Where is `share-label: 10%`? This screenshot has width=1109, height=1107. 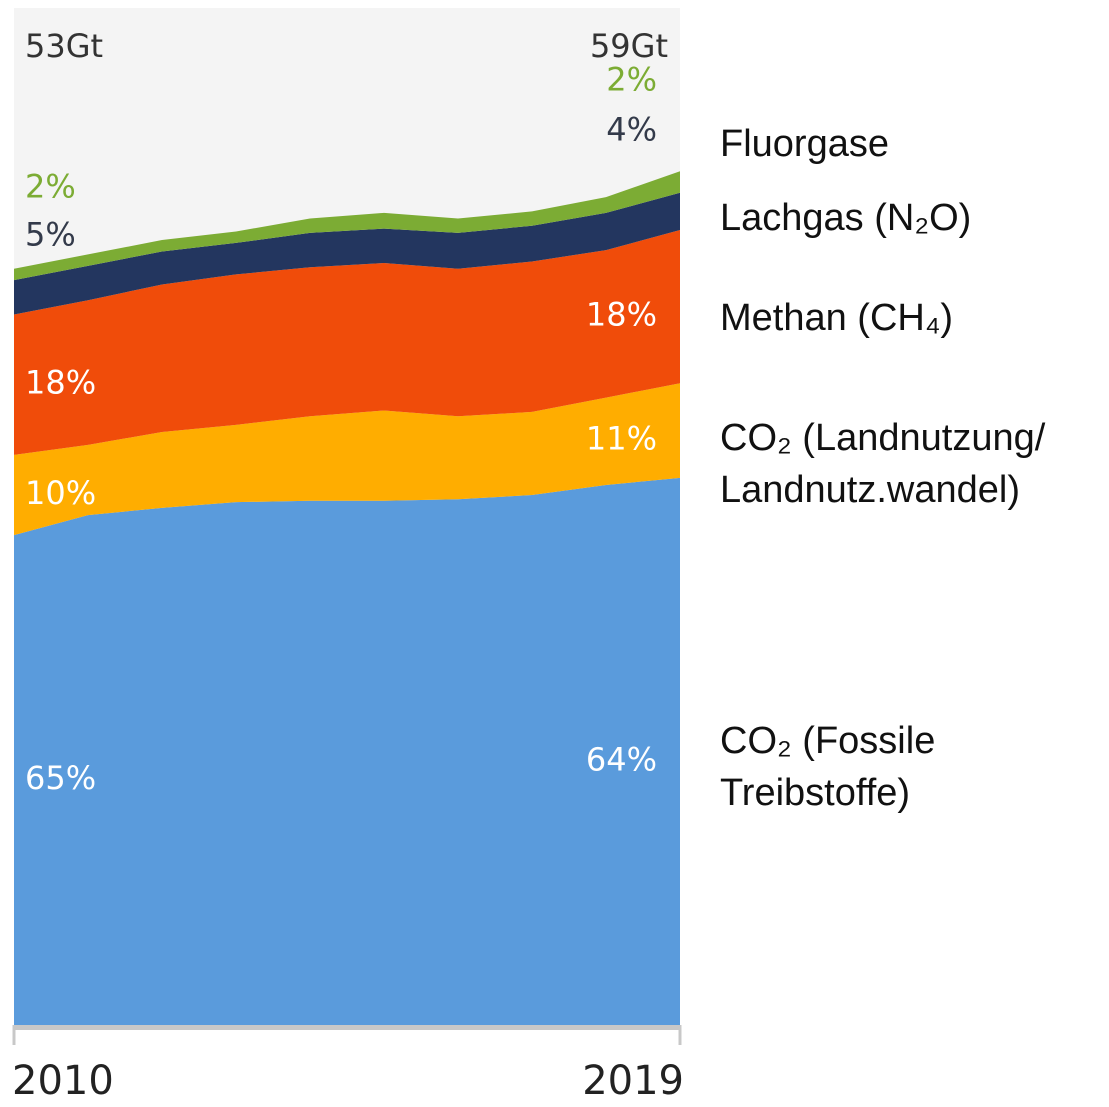
share-label: 10% is located at coordinates (60, 493).